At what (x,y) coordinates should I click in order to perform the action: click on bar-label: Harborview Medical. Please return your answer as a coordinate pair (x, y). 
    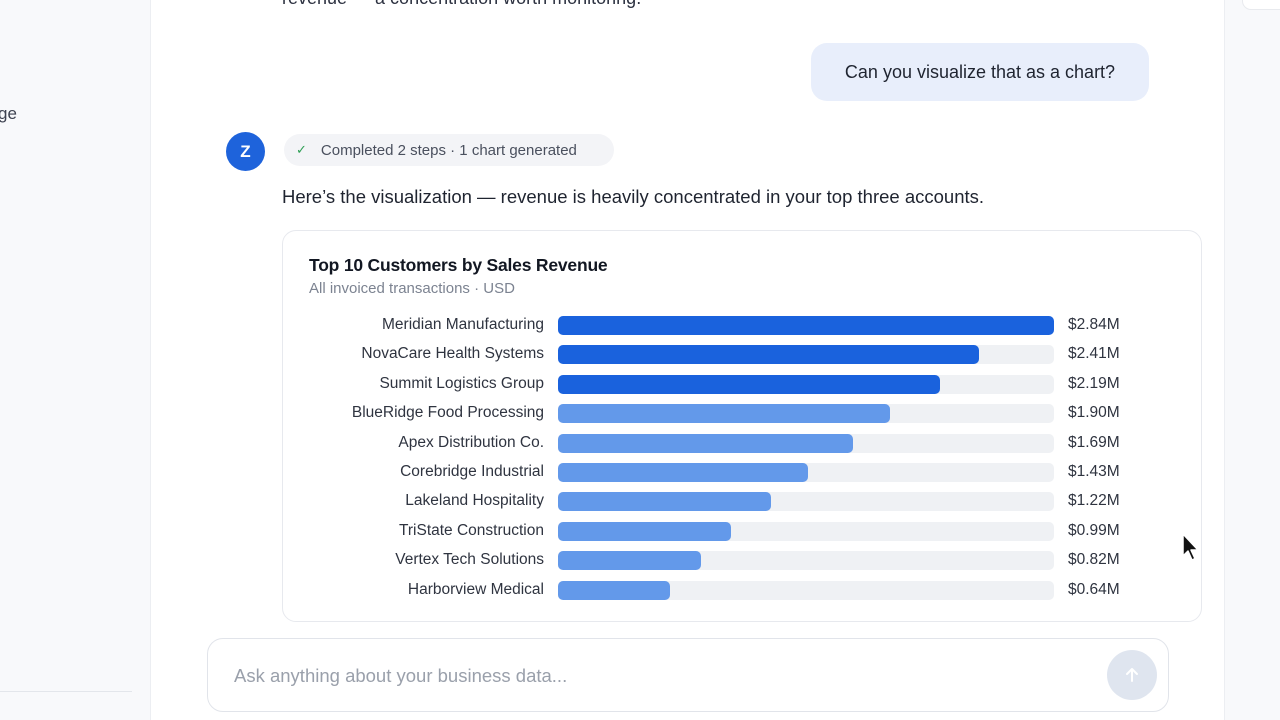
    Looking at the image, I should click on (475, 589).